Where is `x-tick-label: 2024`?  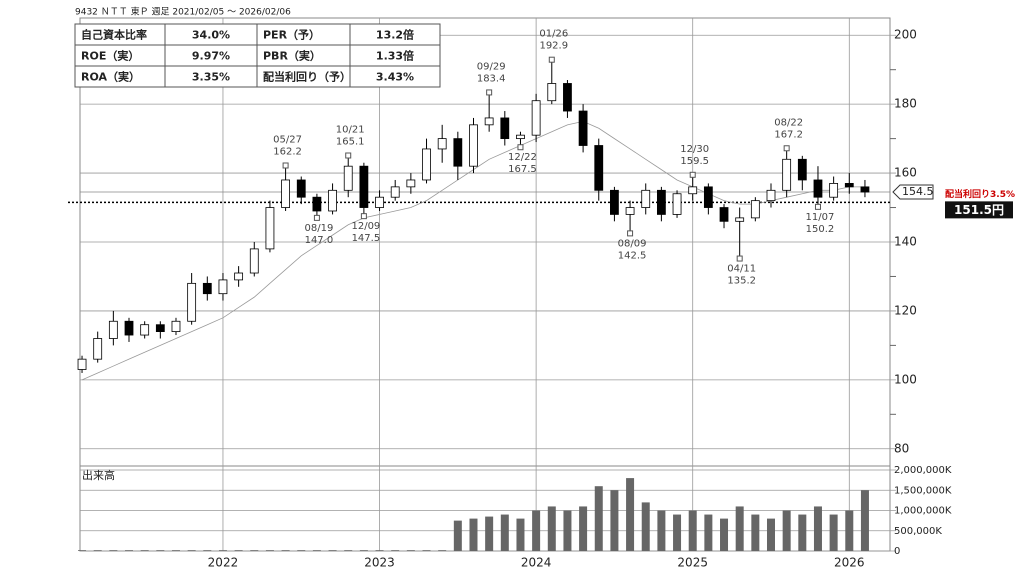 x-tick-label: 2024 is located at coordinates (536, 563).